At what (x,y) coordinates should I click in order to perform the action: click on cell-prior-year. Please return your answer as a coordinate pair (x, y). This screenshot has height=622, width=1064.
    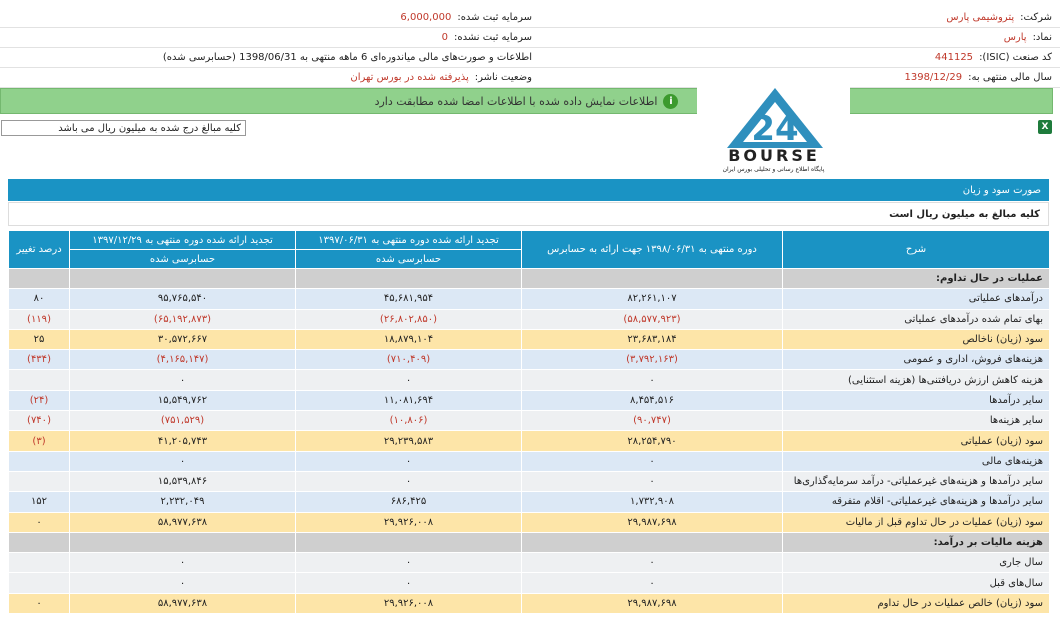
    Looking at the image, I should click on (182, 542).